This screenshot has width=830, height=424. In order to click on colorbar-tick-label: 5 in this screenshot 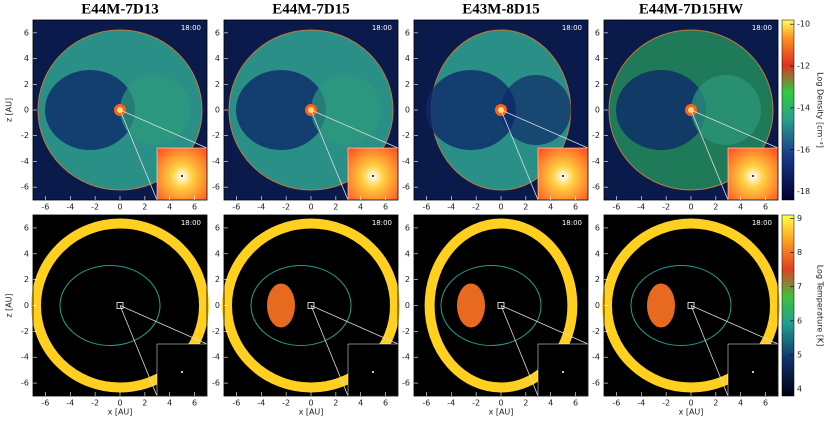, I will do `click(799, 355)`.